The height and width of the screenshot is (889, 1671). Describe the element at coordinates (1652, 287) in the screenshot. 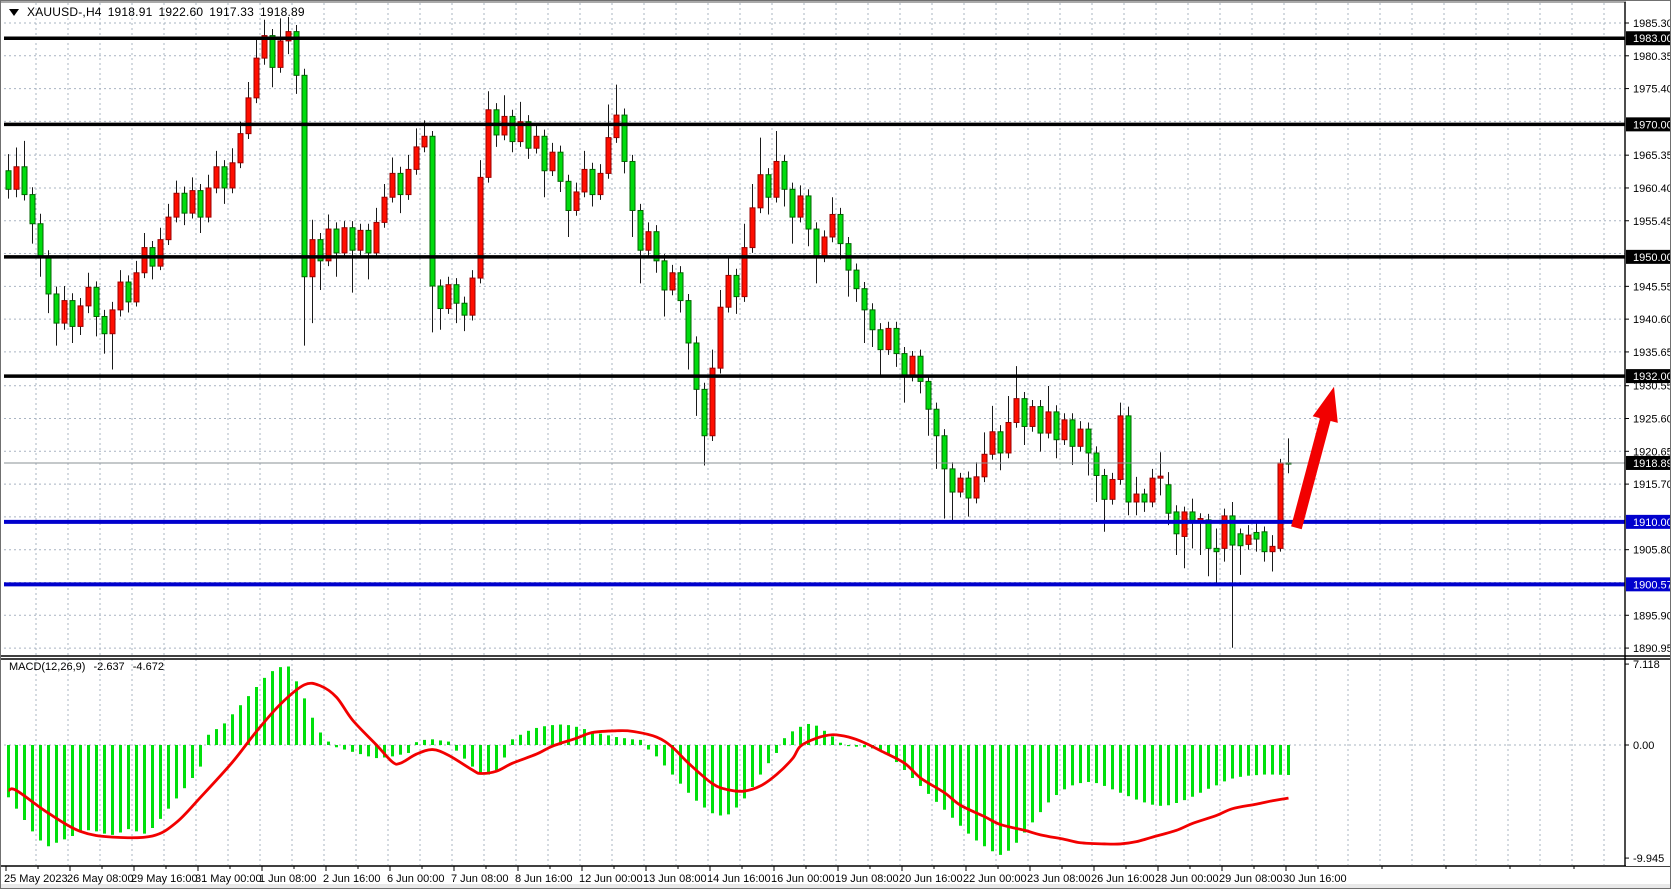

I see `price-axis-label: 1945.55` at that location.